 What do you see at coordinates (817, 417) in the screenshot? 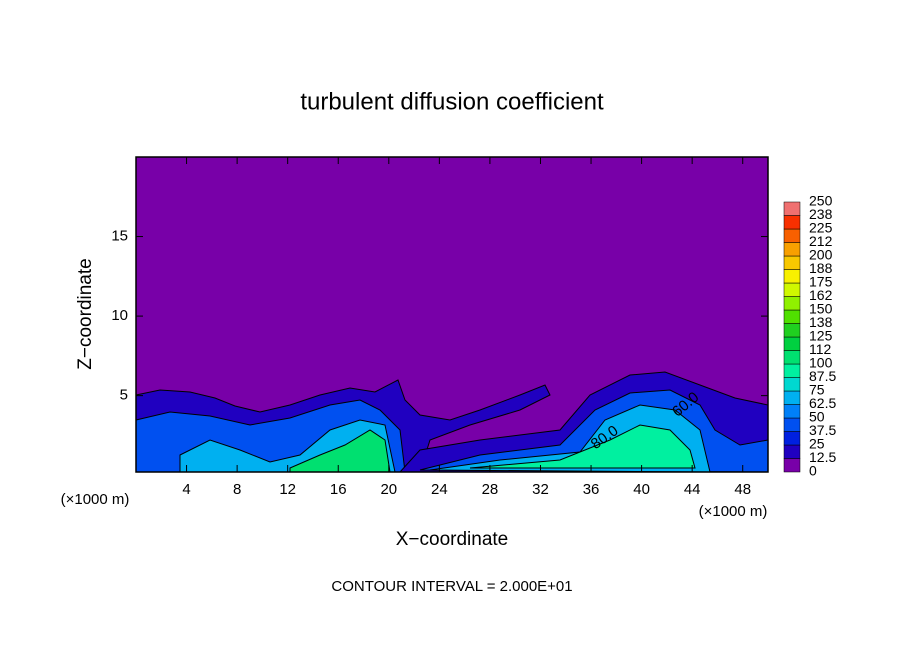
I see `colorbar-label: 50` at bounding box center [817, 417].